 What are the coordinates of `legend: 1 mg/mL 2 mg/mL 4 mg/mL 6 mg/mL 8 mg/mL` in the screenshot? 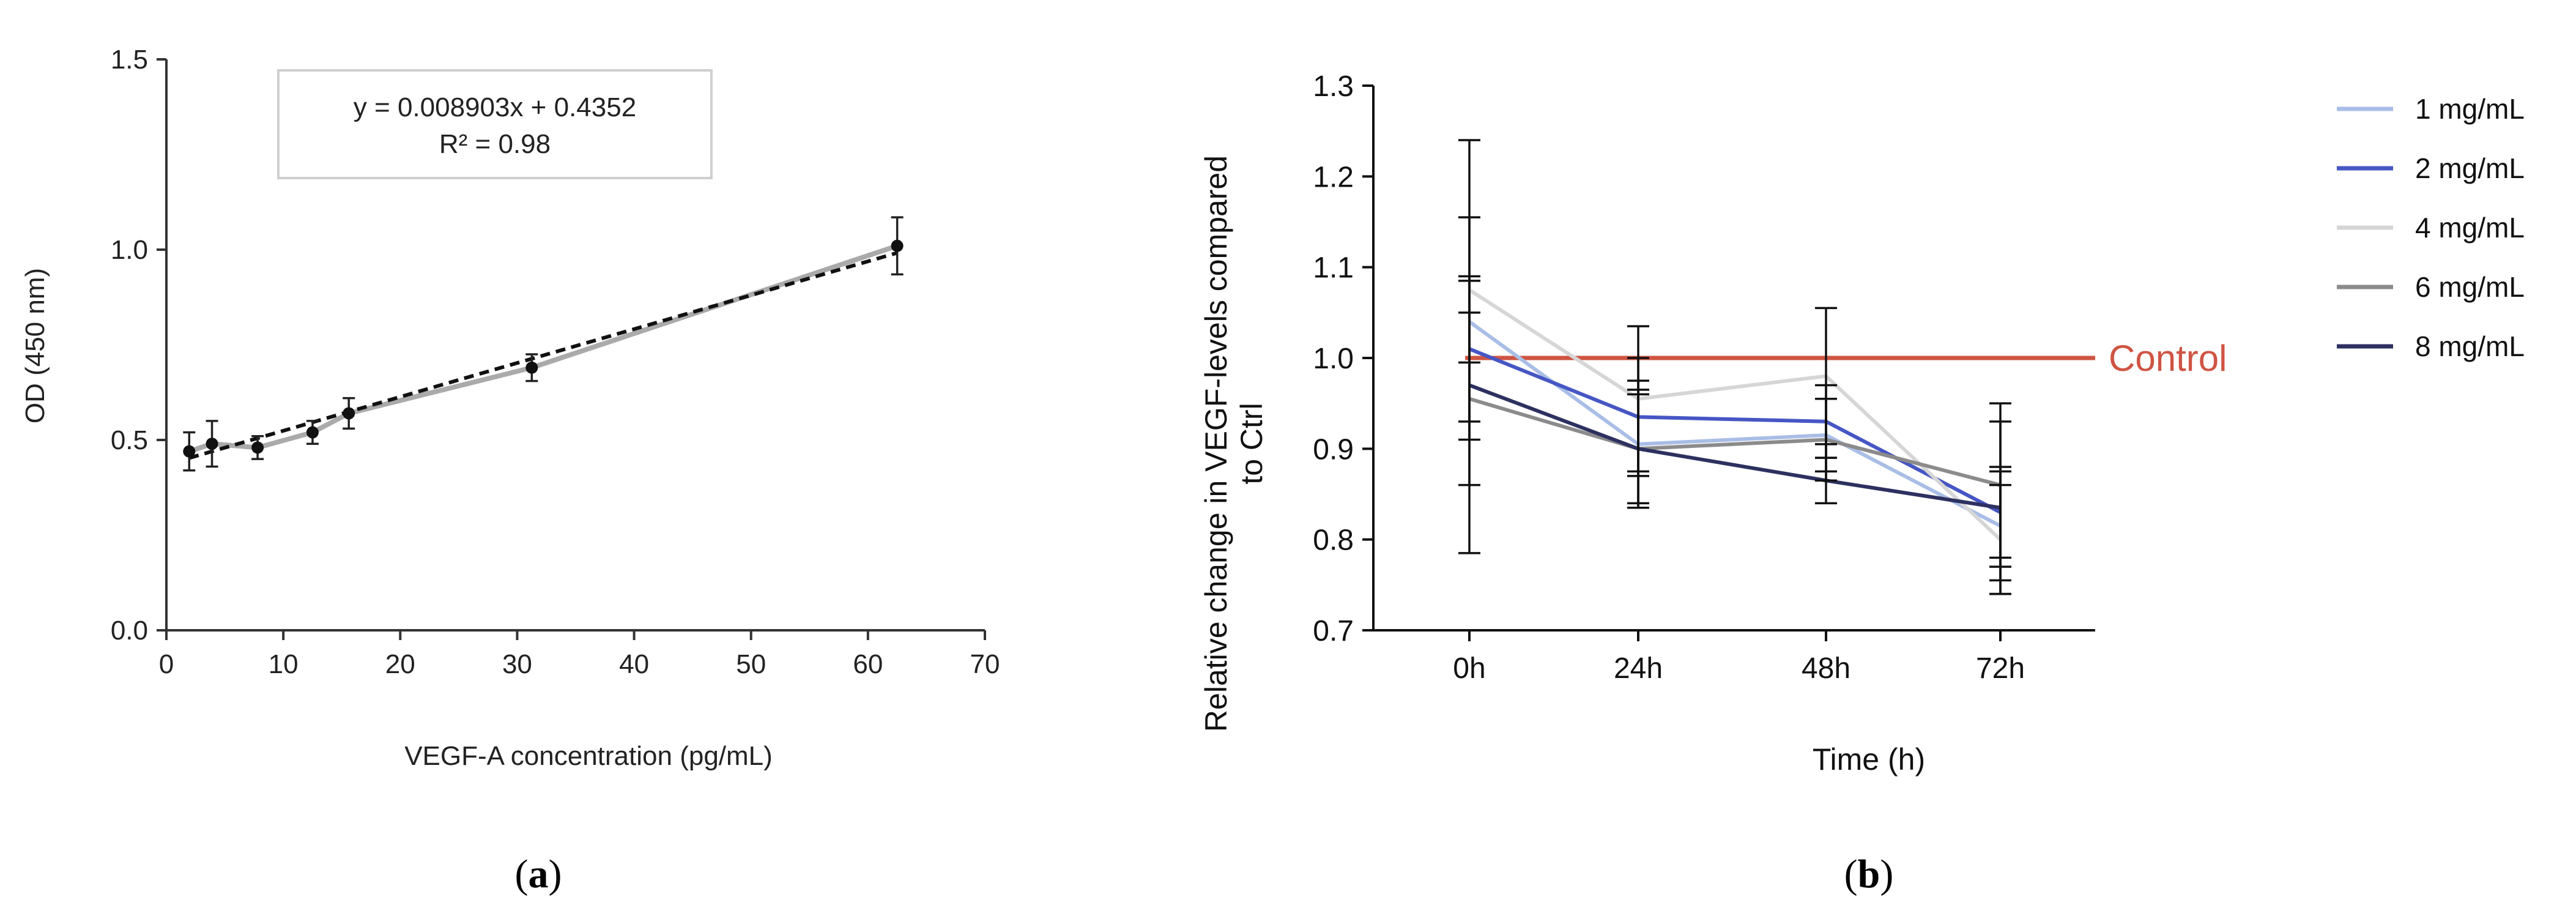 It's located at (2431, 227).